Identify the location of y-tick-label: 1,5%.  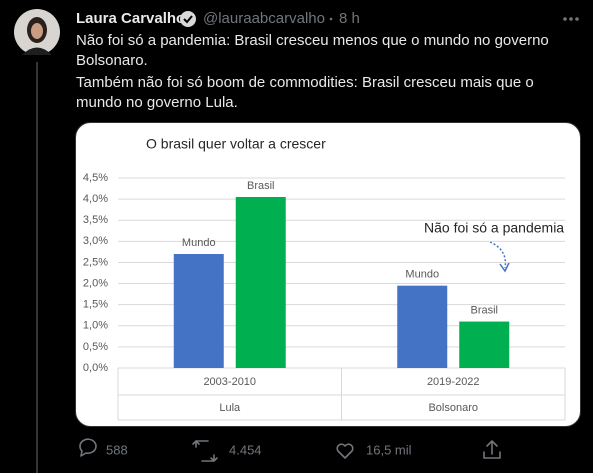
(95, 305).